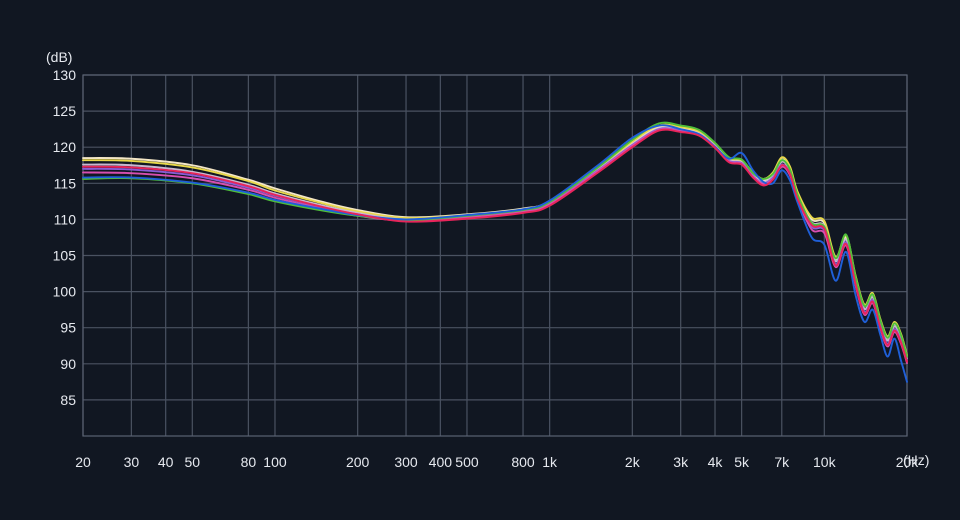 The height and width of the screenshot is (520, 960). What do you see at coordinates (68, 400) in the screenshot?
I see `y-tick-label: 85` at bounding box center [68, 400].